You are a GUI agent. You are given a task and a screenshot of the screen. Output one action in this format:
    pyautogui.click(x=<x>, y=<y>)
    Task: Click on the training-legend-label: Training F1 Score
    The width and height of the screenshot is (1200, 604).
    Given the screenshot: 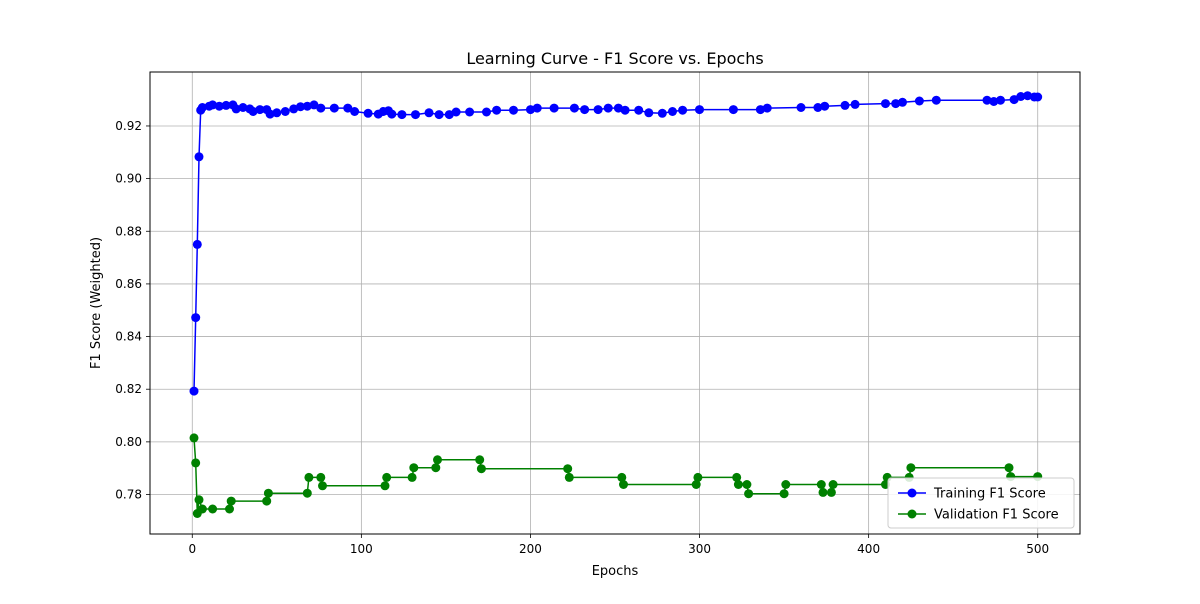 What is the action you would take?
    pyautogui.click(x=989, y=494)
    